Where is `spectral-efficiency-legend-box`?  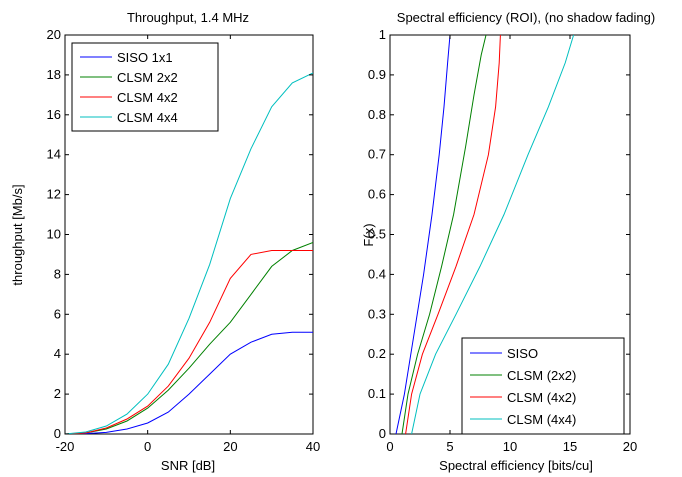
spectral-efficiency-legend-box is located at coordinates (543, 386).